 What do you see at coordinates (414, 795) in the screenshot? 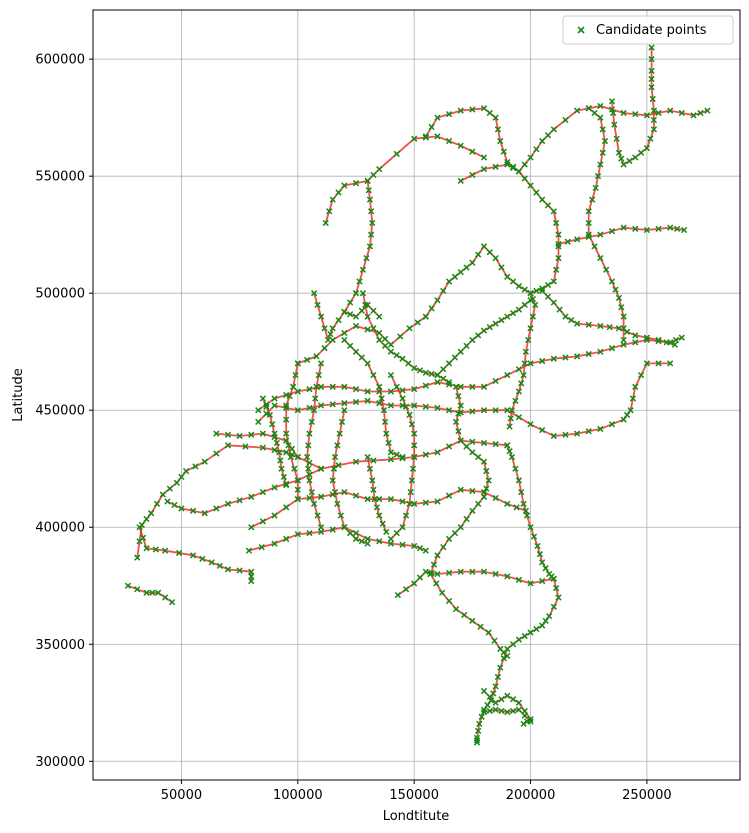
I see `x-tick-label: 150000` at bounding box center [414, 795].